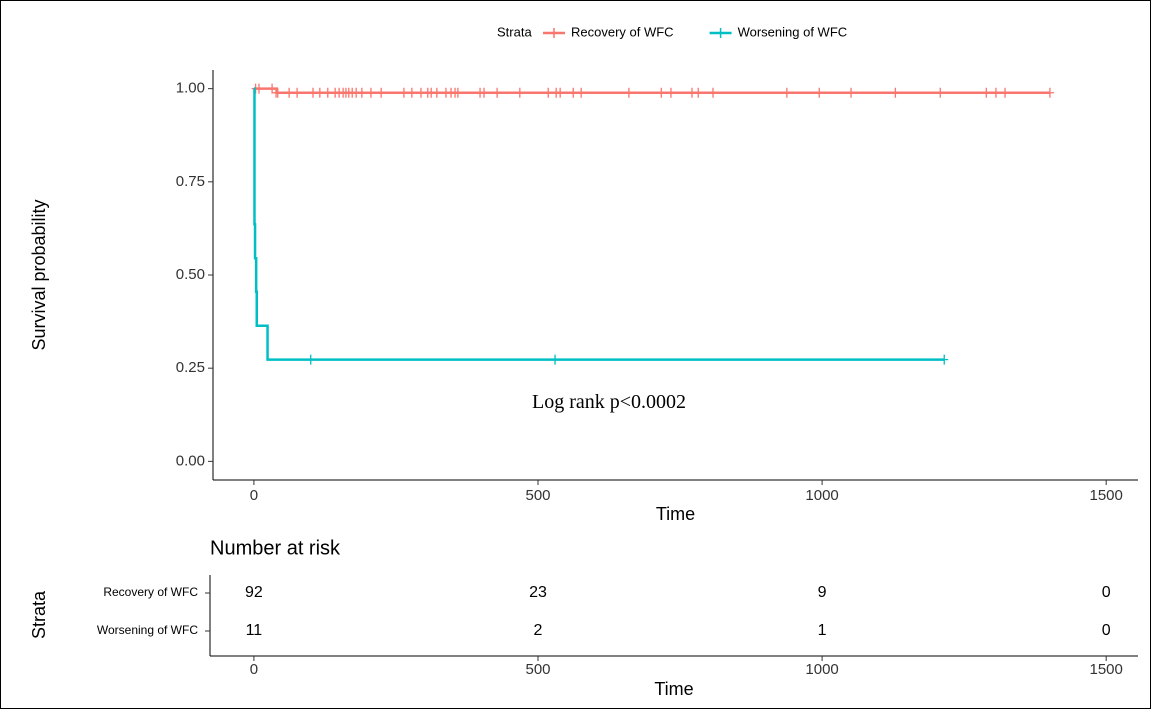  What do you see at coordinates (275, 548) in the screenshot?
I see `table-title: Number at risk` at bounding box center [275, 548].